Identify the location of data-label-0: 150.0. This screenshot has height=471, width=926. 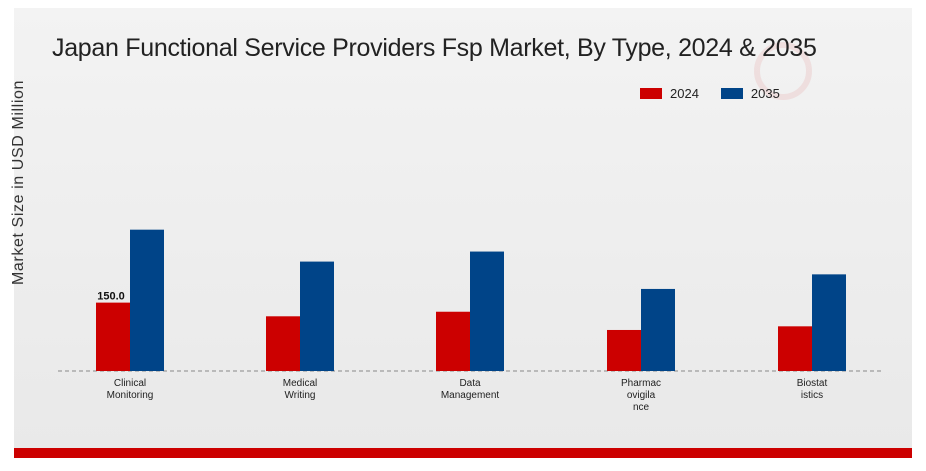
(111, 297).